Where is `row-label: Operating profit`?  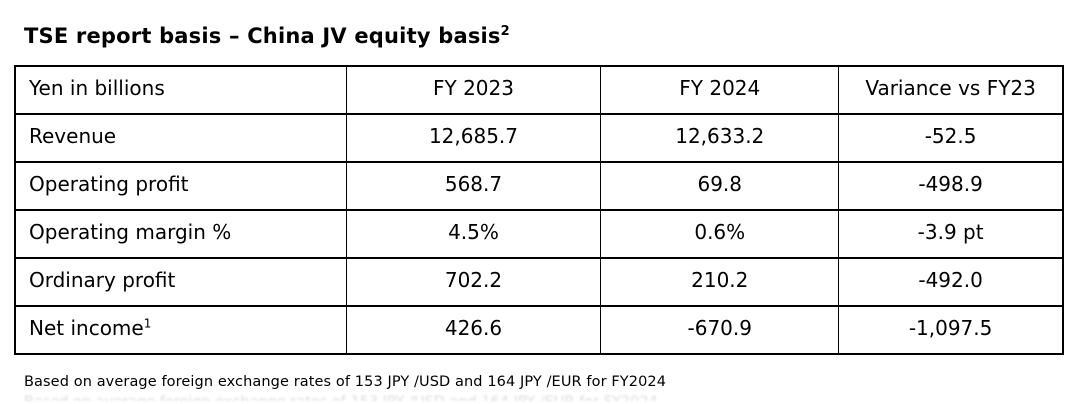 row-label: Operating profit is located at coordinates (181, 186).